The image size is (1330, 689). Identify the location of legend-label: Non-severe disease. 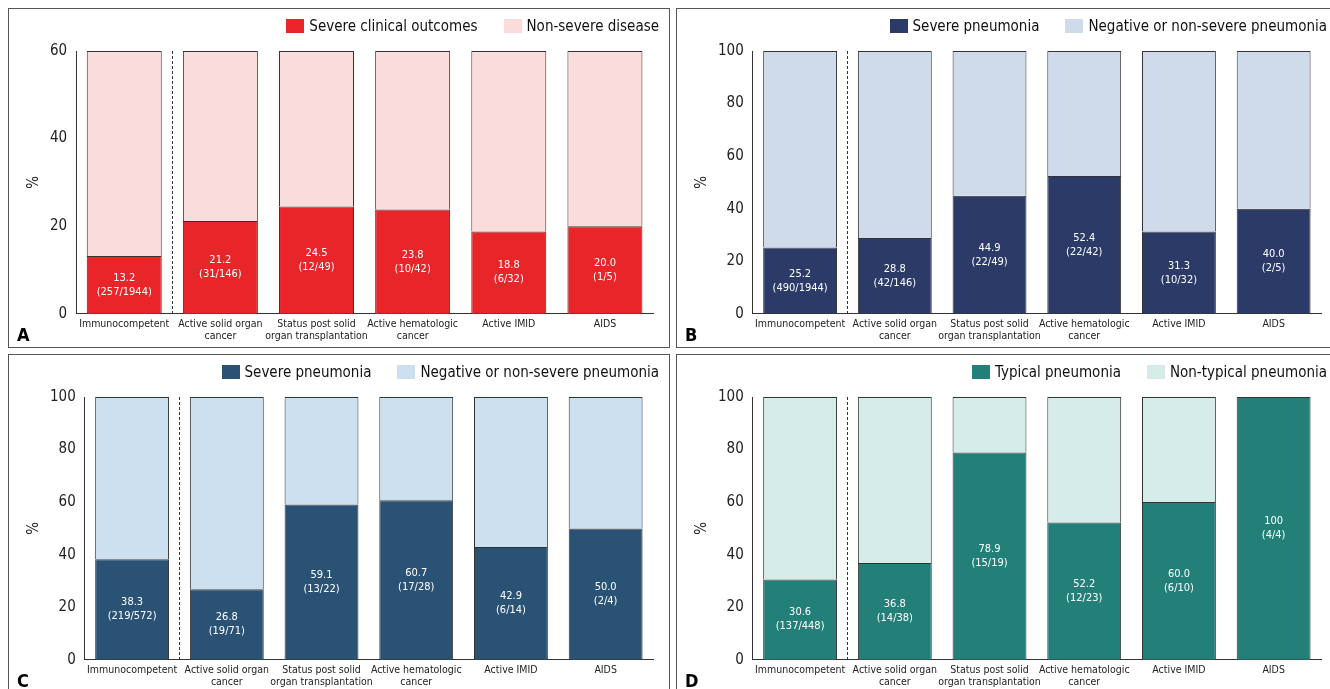
(592, 26).